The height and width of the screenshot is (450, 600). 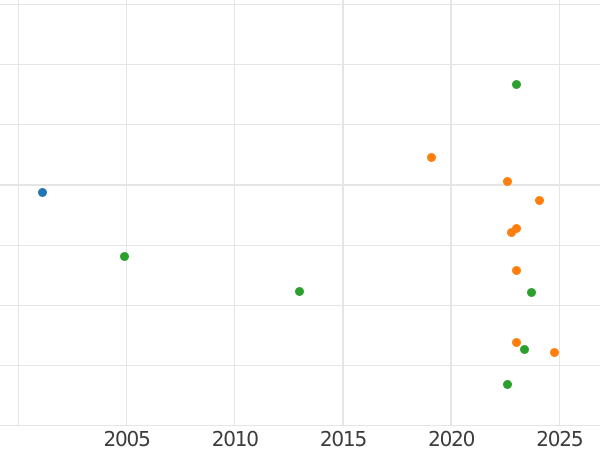 What do you see at coordinates (559, 213) in the screenshot?
I see `gridline-x-2025` at bounding box center [559, 213].